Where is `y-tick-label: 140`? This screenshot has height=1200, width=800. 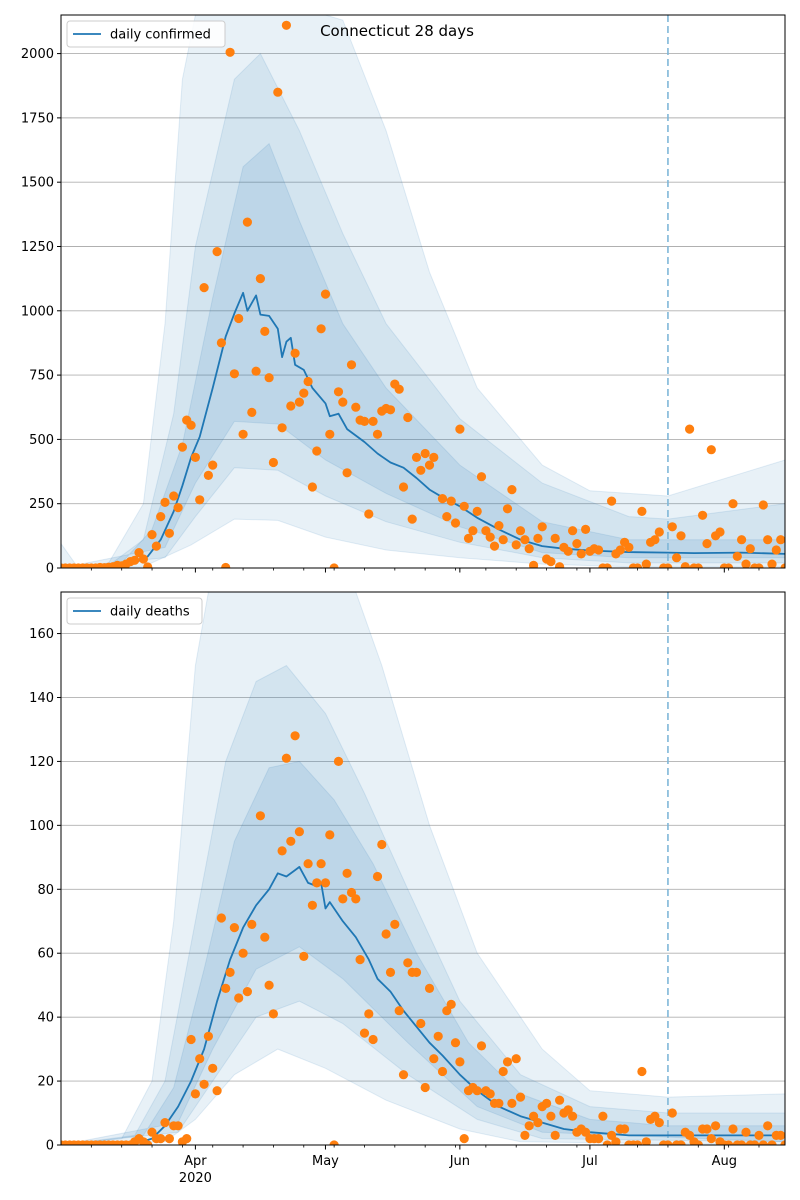
y-tick-label: 140 is located at coordinates (41, 698).